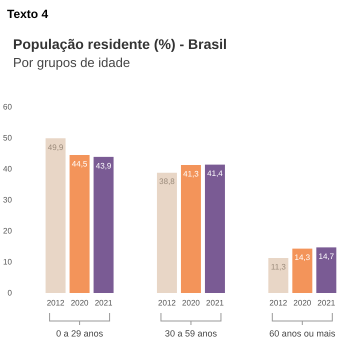 Image resolution: width=362 pixels, height=349 pixels. Describe the element at coordinates (7, 138) in the screenshot. I see `y-tick-label: 50` at that location.